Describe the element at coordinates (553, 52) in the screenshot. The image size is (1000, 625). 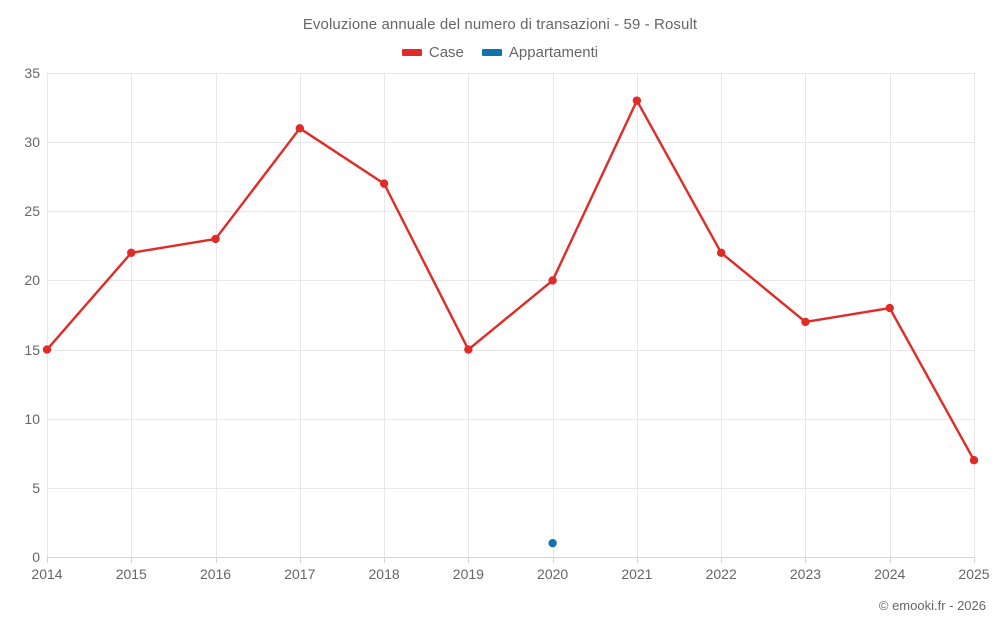
I see `legend-label-appartamenti: Appartamenti` at that location.